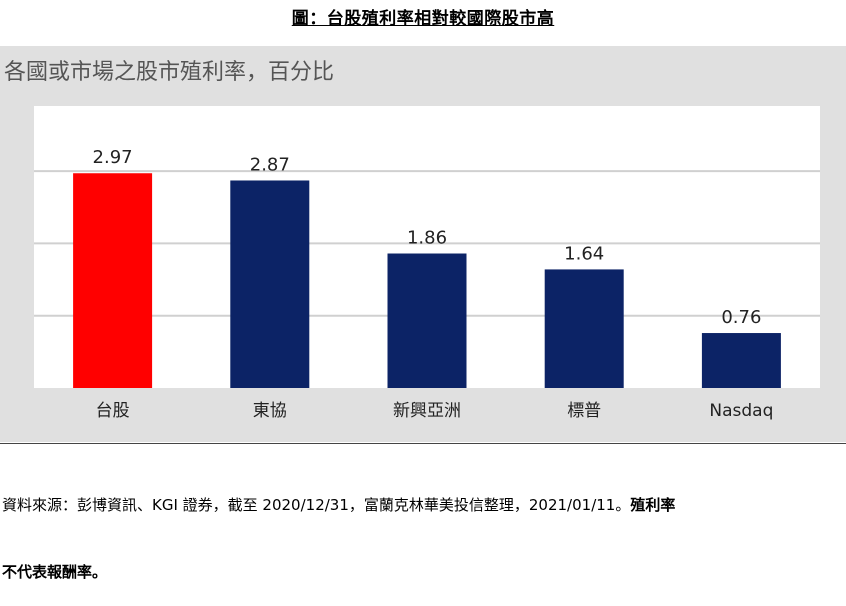 This screenshot has height=606, width=846. What do you see at coordinates (741, 317) in the screenshot?
I see `data-label-5: 0.76` at bounding box center [741, 317].